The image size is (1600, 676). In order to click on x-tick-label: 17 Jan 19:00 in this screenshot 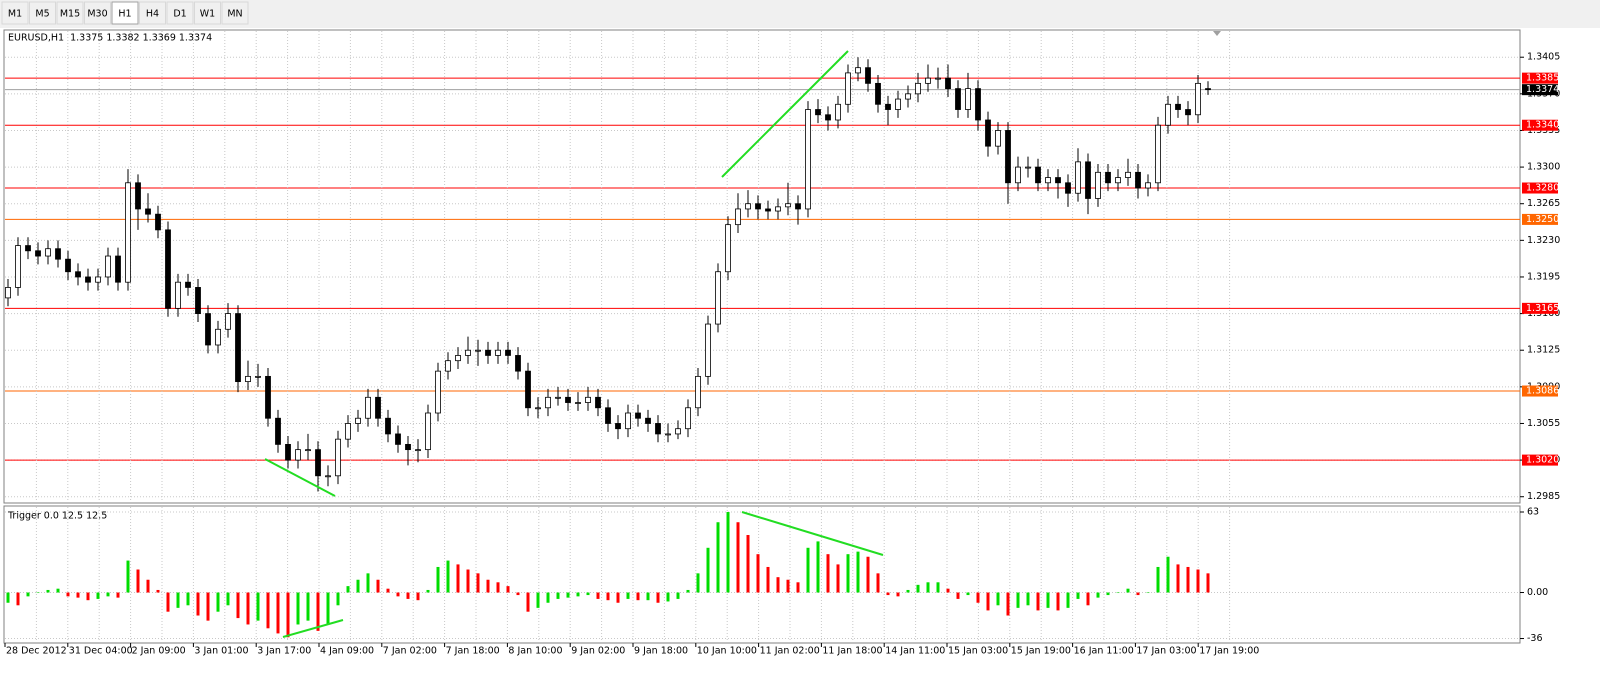, I will do `click(1229, 651)`.